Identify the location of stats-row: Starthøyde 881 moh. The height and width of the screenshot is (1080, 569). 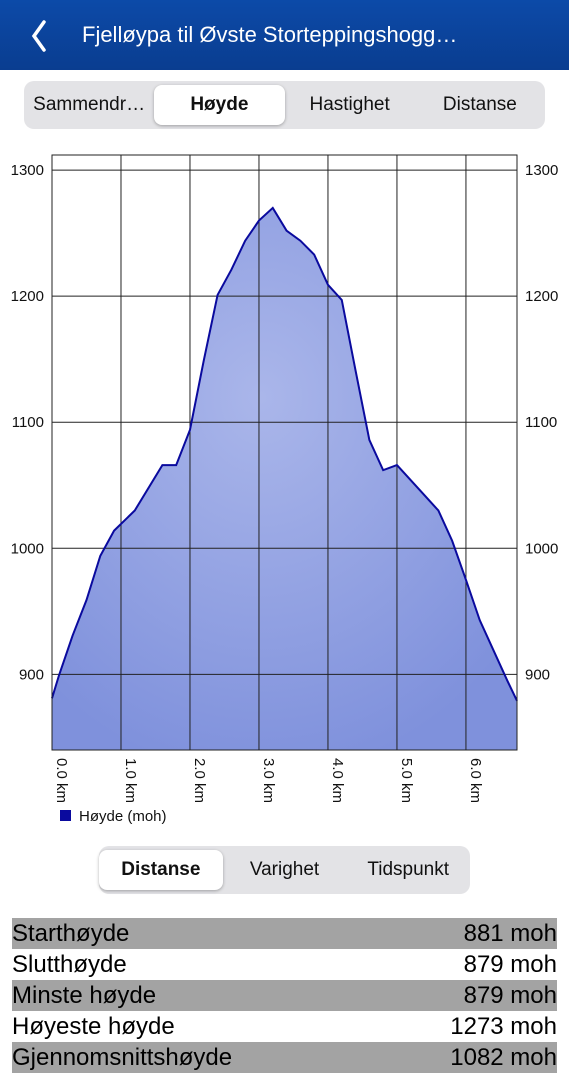
(284, 933).